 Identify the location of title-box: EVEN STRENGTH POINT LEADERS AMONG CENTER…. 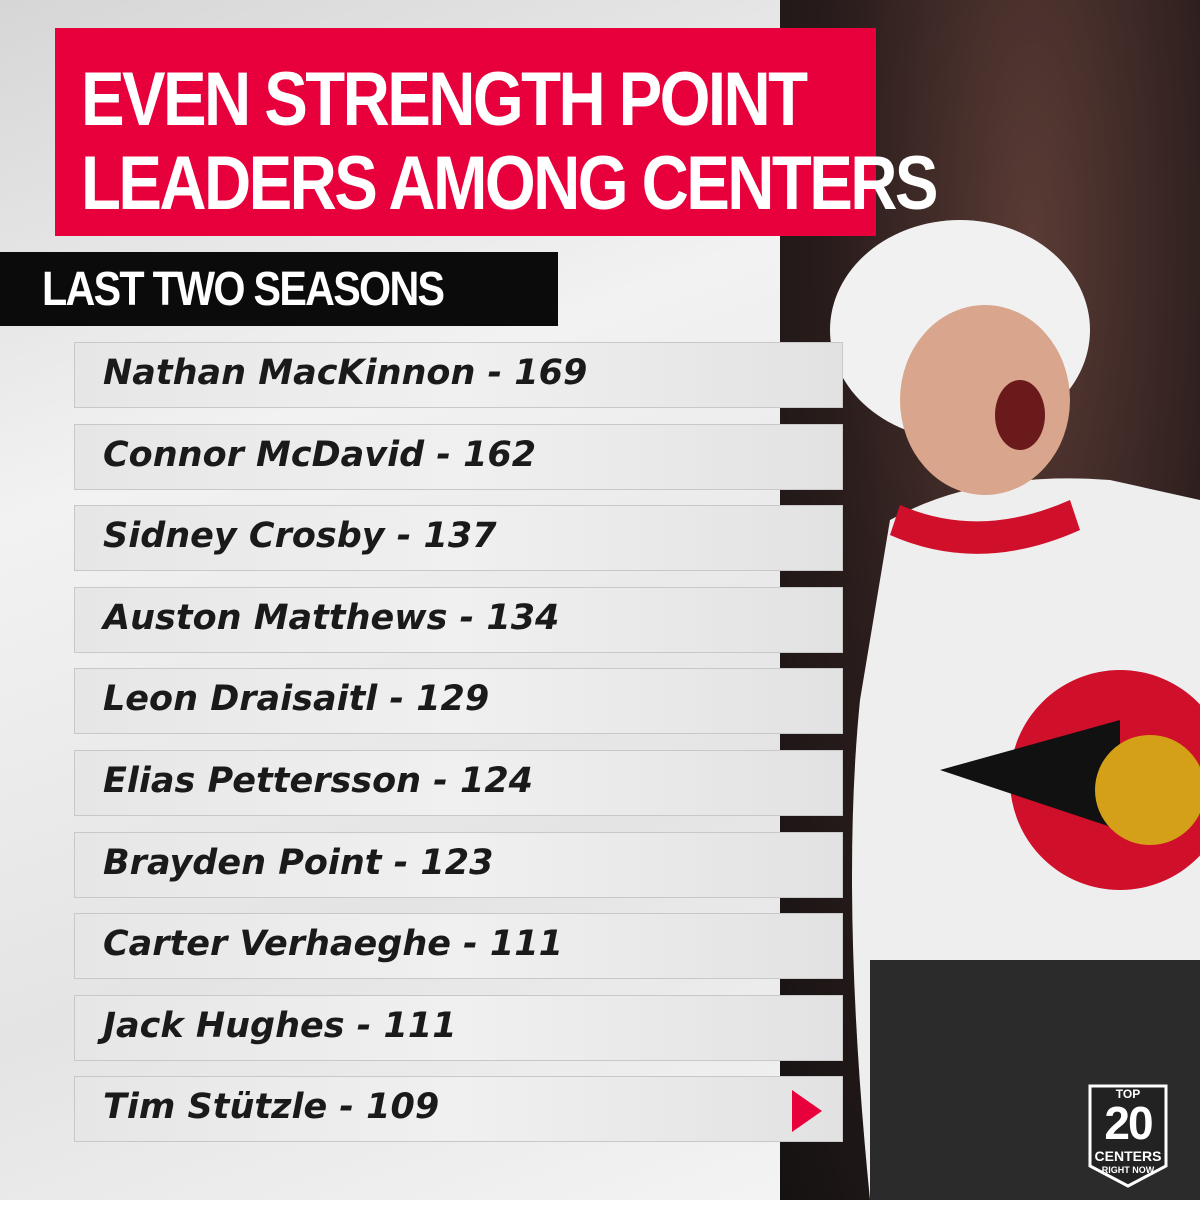
(496, 132).